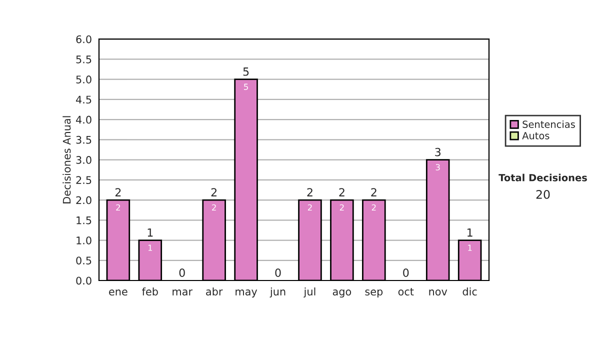 The image size is (600, 340). I want to click on y-tick-label: 6.0, so click(84, 39).